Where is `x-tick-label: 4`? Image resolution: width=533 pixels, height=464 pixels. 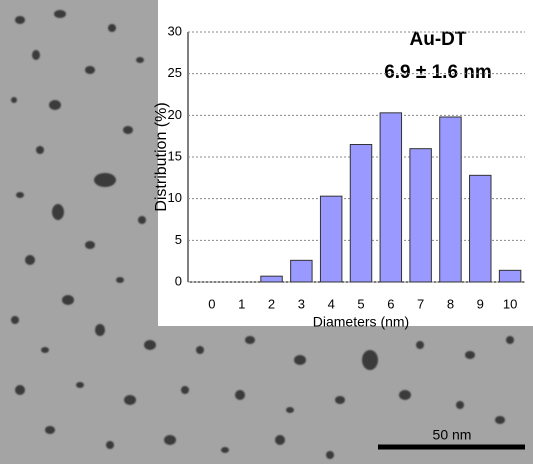 x-tick-label: 4 is located at coordinates (331, 303).